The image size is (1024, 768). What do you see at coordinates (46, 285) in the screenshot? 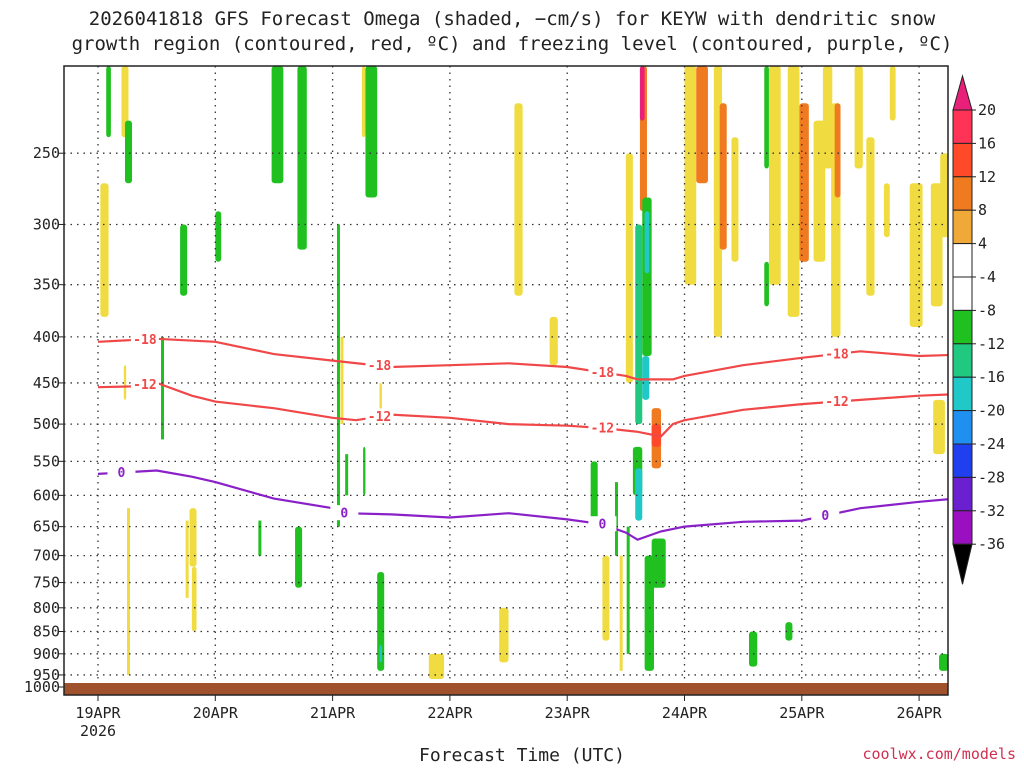
I see `y-tick-label: 350` at bounding box center [46, 285].